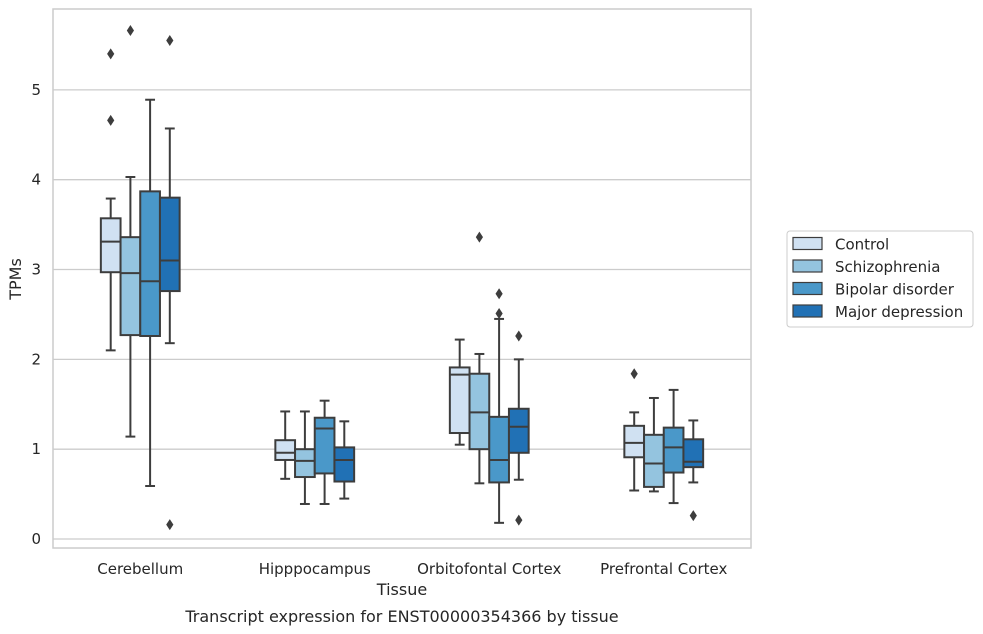  What do you see at coordinates (315, 569) in the screenshot?
I see `x-tick-label: Hipppocampus` at bounding box center [315, 569].